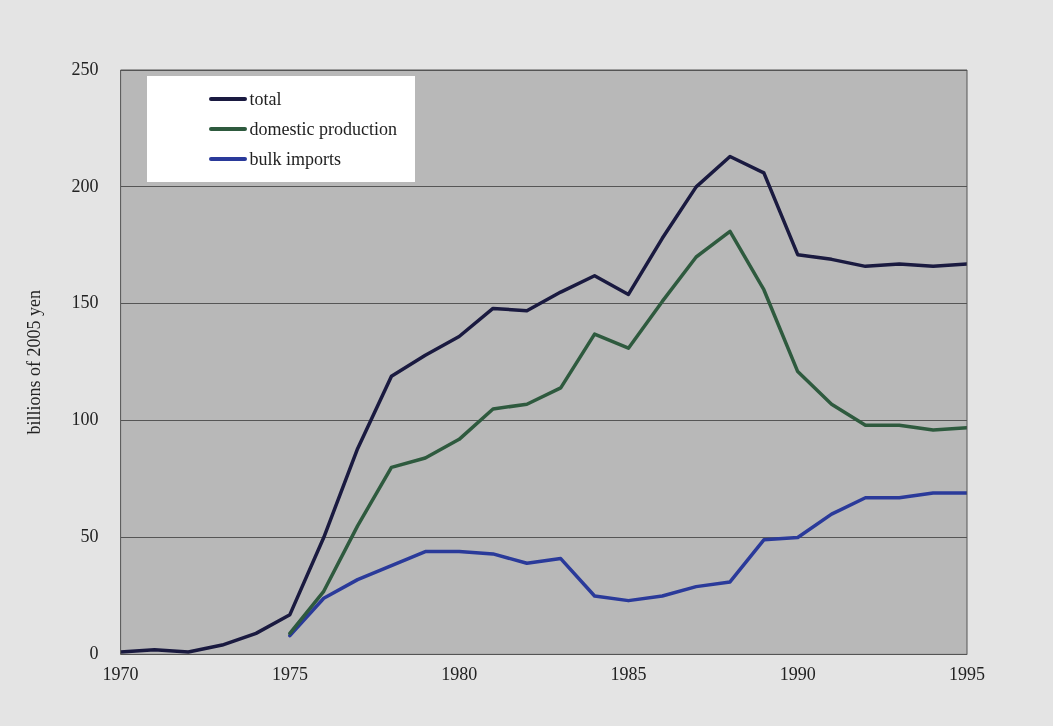 This screenshot has height=726, width=1053. What do you see at coordinates (265, 99) in the screenshot?
I see `legend-label: total` at bounding box center [265, 99].